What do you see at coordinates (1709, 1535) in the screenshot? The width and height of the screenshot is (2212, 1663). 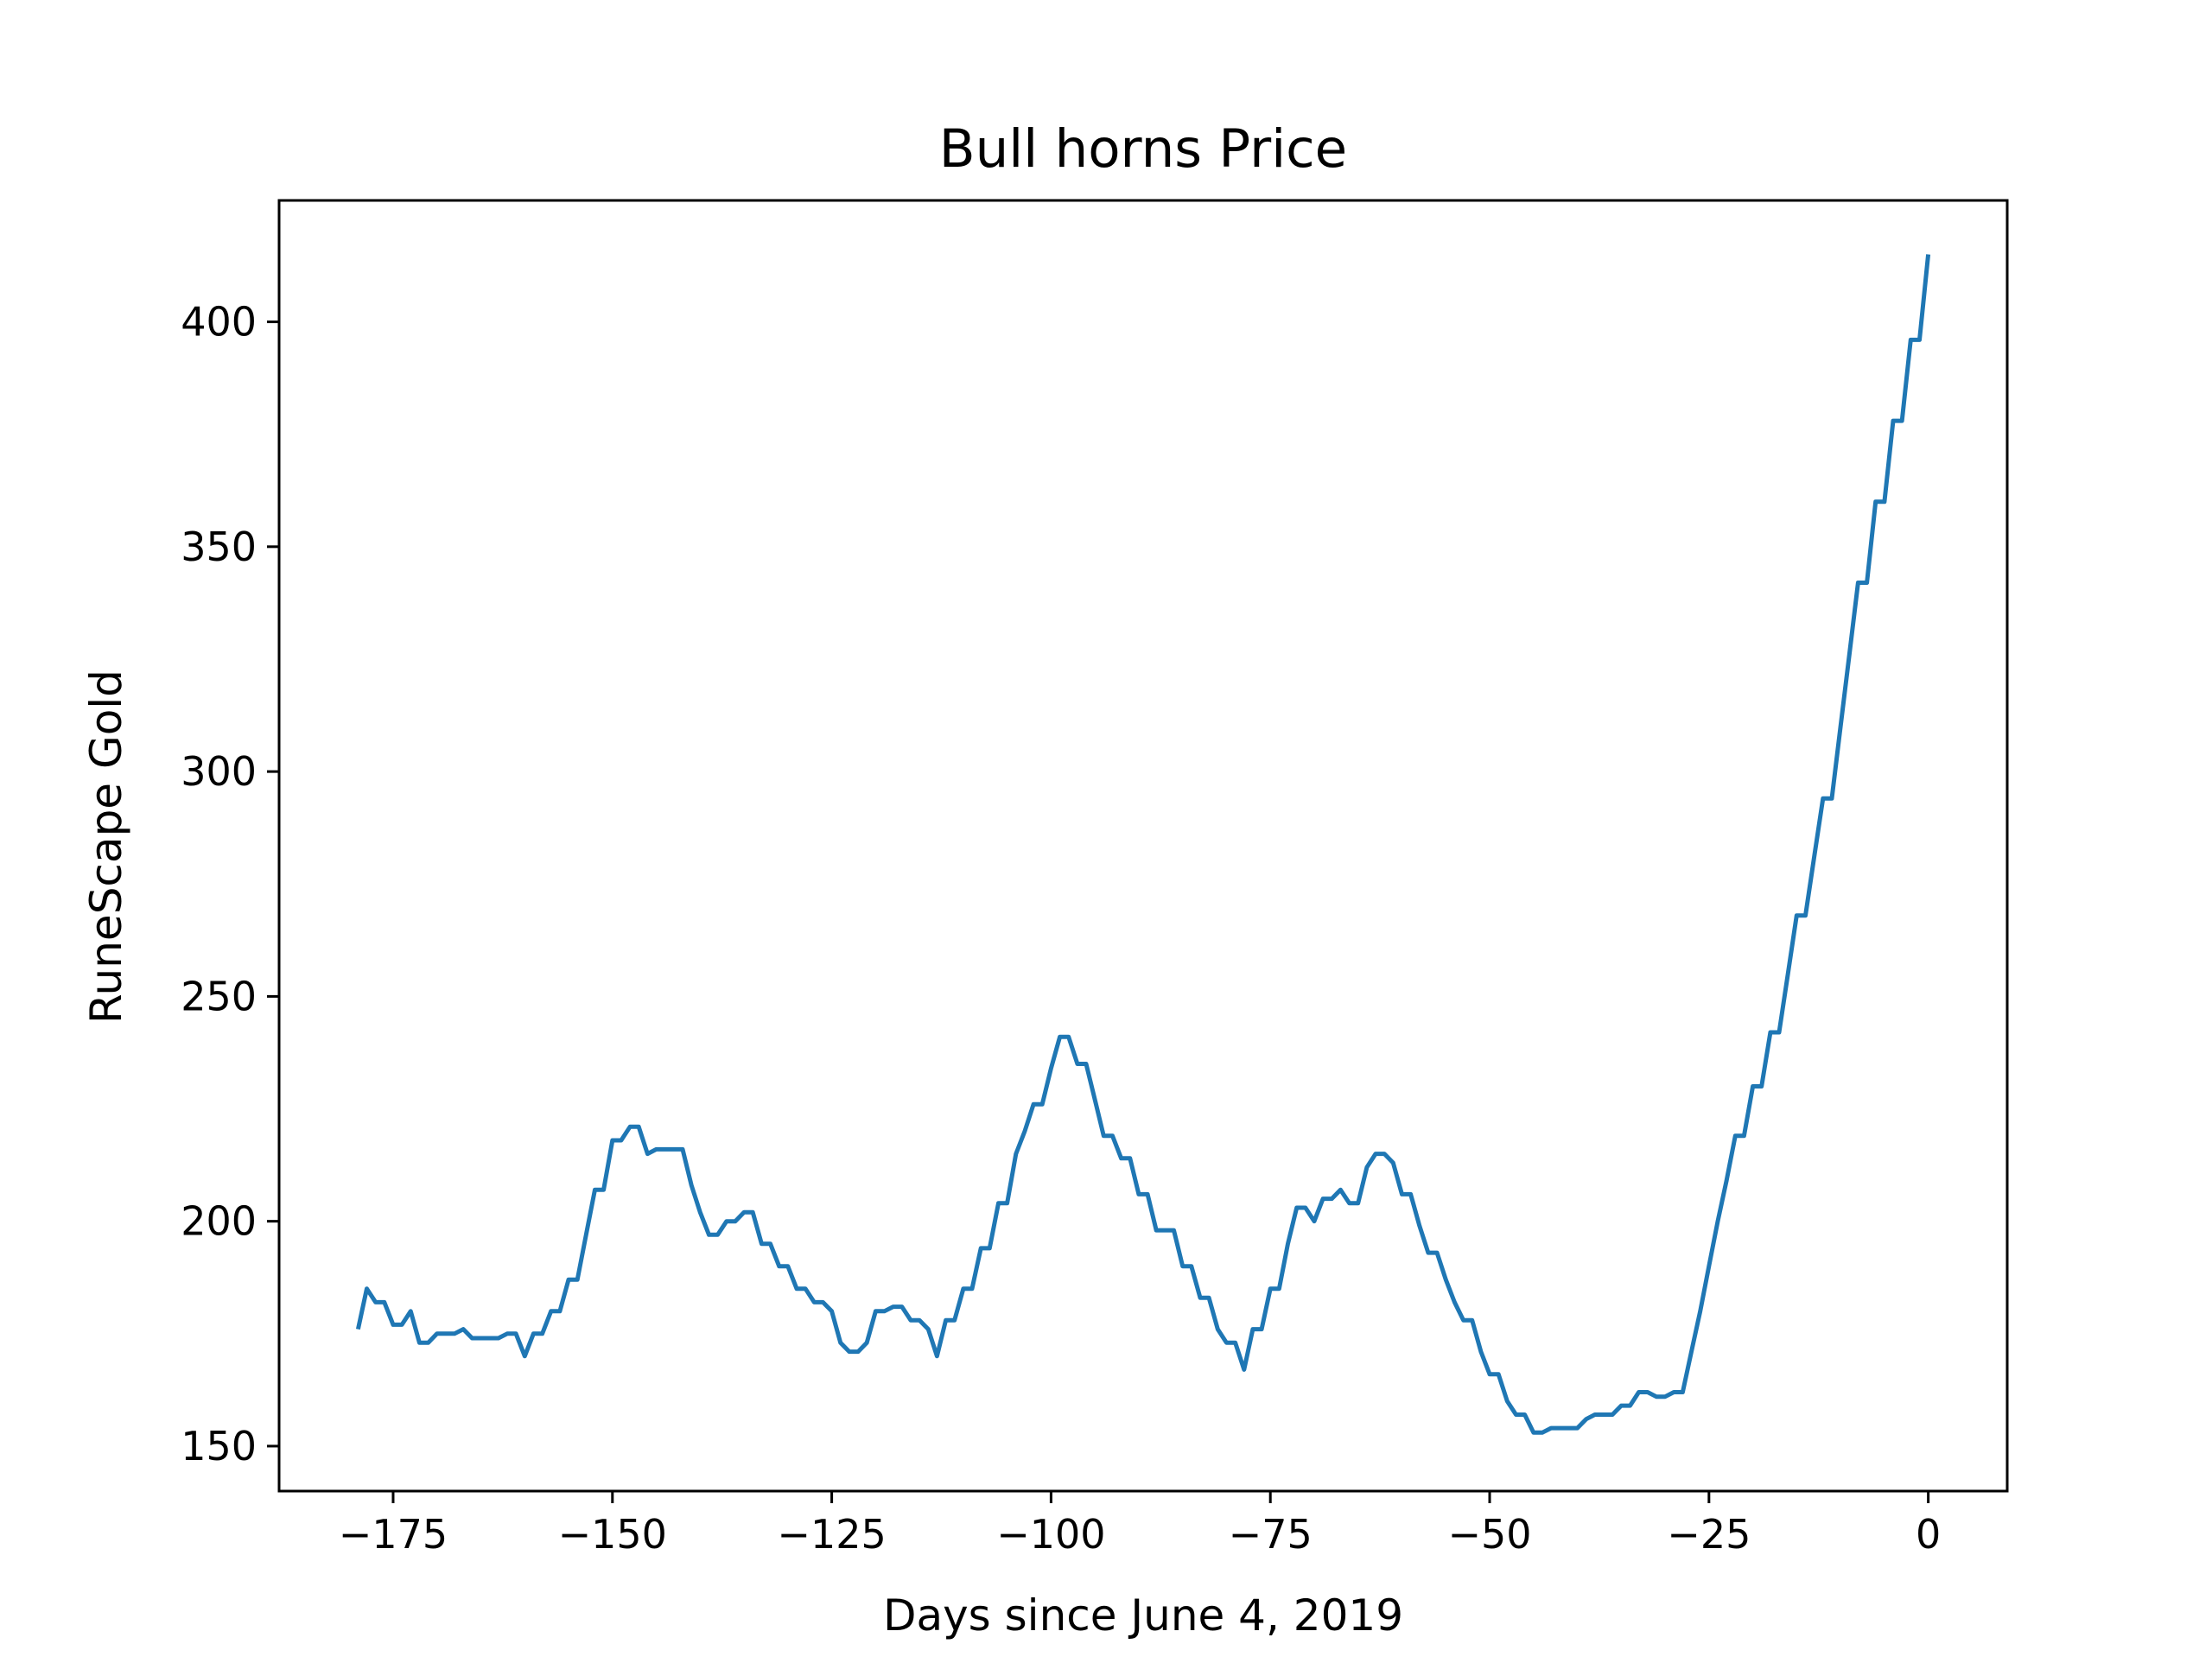 I see `x-tick-label: −25` at bounding box center [1709, 1535].